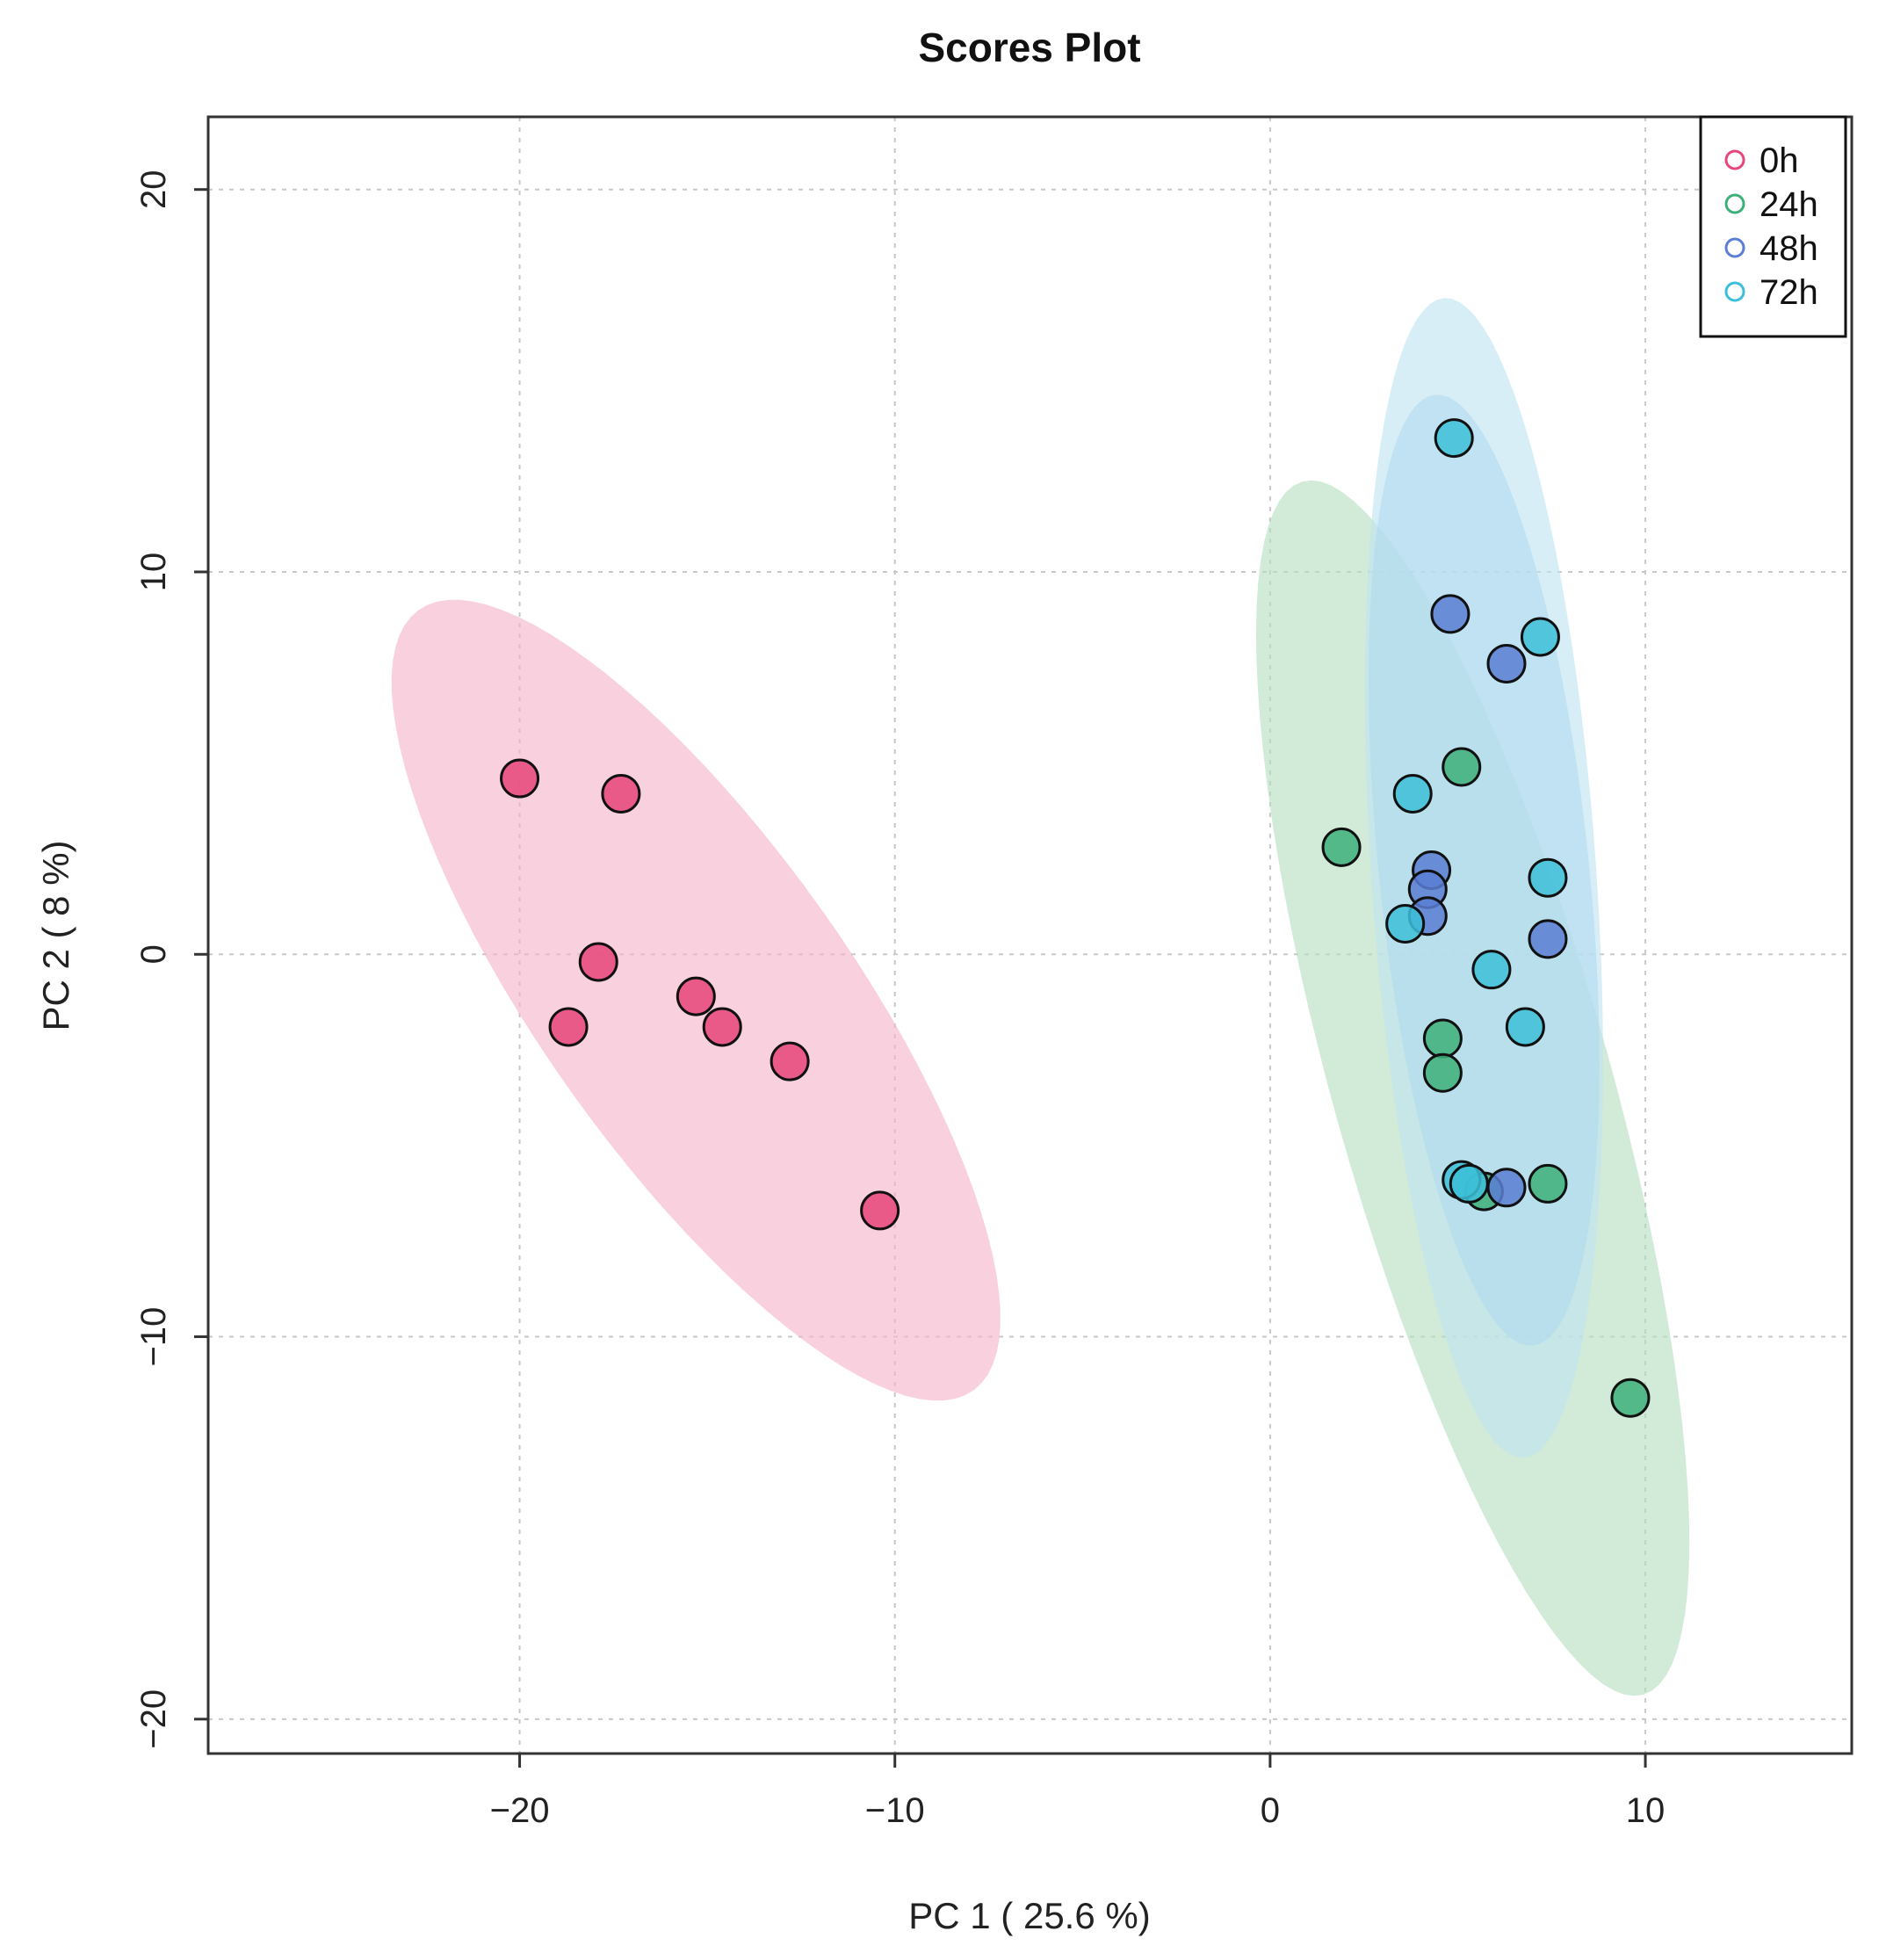  What do you see at coordinates (1078, 1792) in the screenshot?
I see `x-axis-ticks: −20 −10 0 10` at bounding box center [1078, 1792].